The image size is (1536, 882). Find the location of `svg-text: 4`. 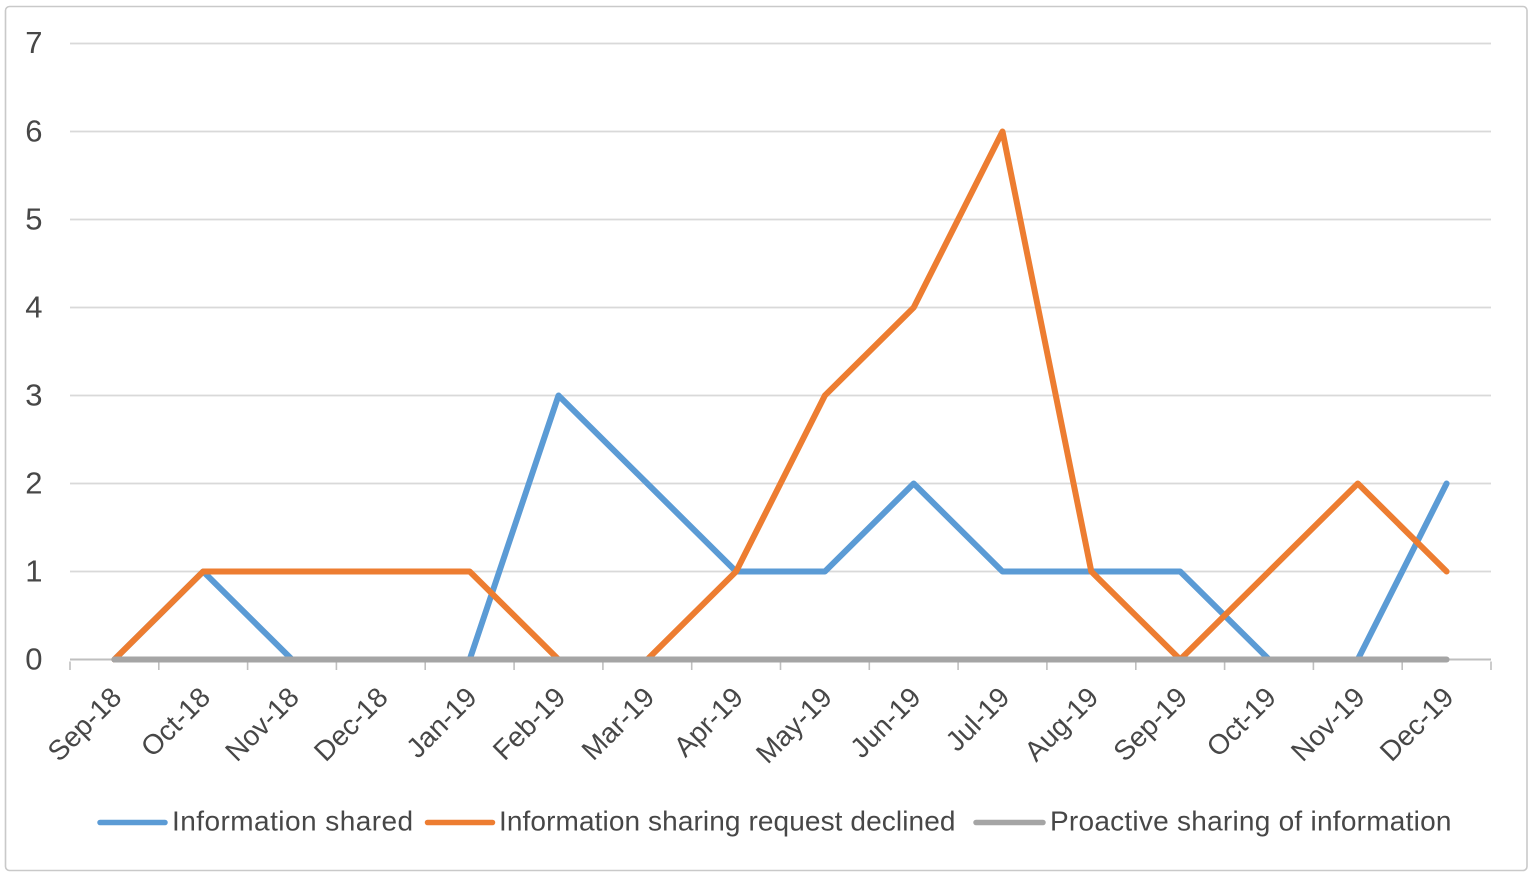

svg-text: 4 is located at coordinates (33, 307).